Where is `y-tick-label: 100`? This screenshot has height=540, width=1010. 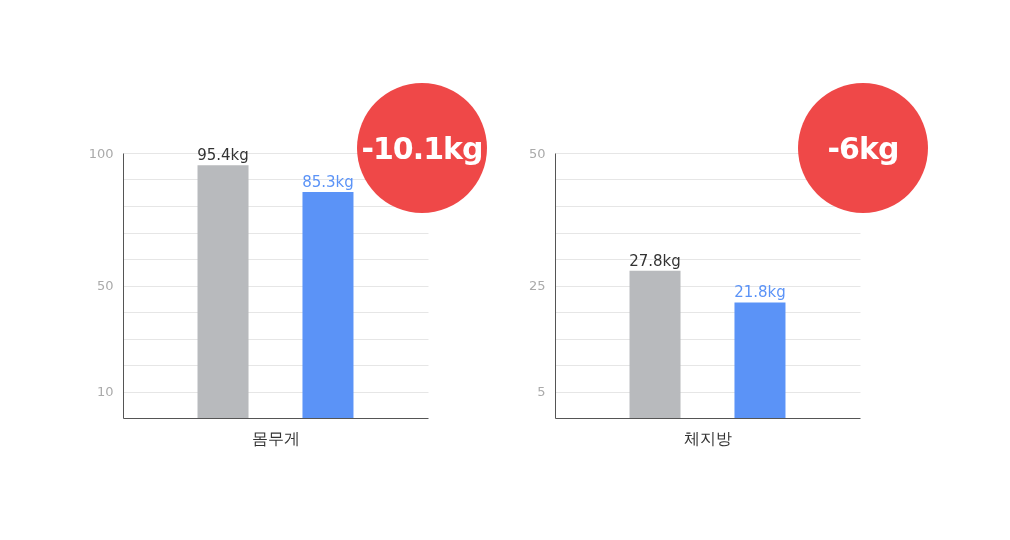 y-tick-label: 100 is located at coordinates (101, 153).